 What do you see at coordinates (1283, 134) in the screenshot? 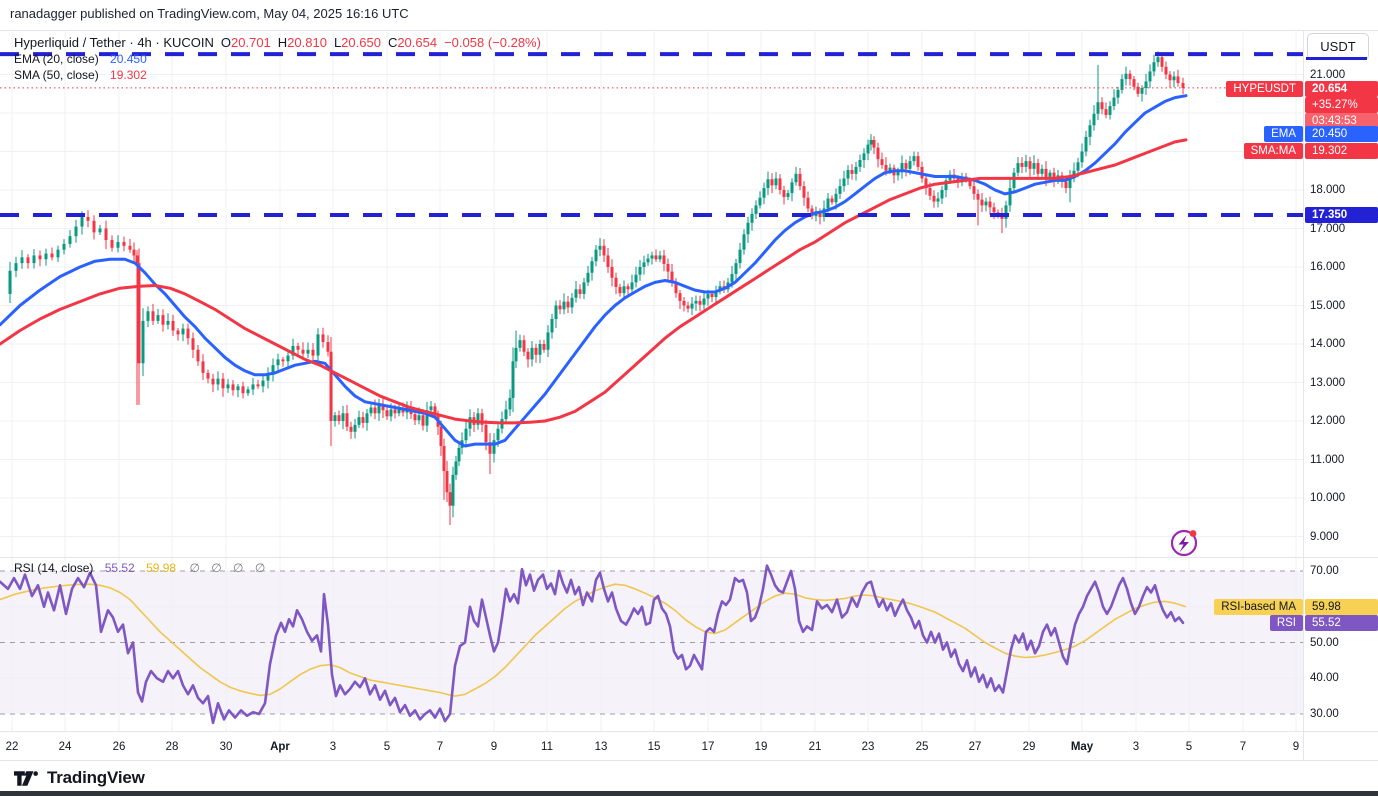
I see `ema-axis-label: EMA` at bounding box center [1283, 134].